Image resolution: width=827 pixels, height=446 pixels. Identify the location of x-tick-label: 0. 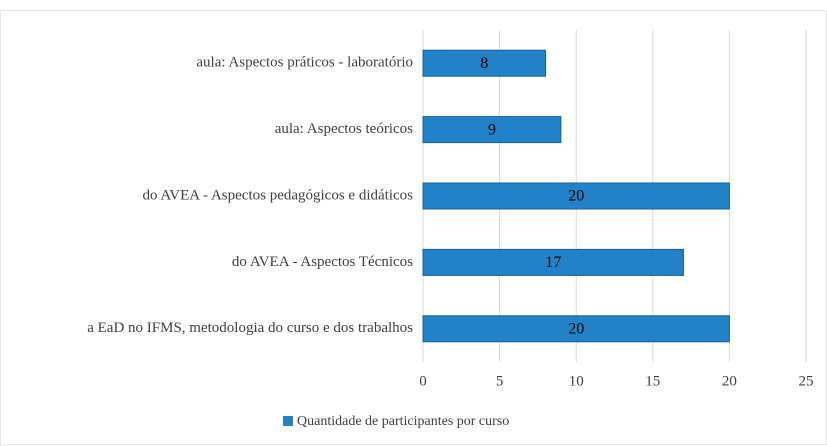
(423, 381).